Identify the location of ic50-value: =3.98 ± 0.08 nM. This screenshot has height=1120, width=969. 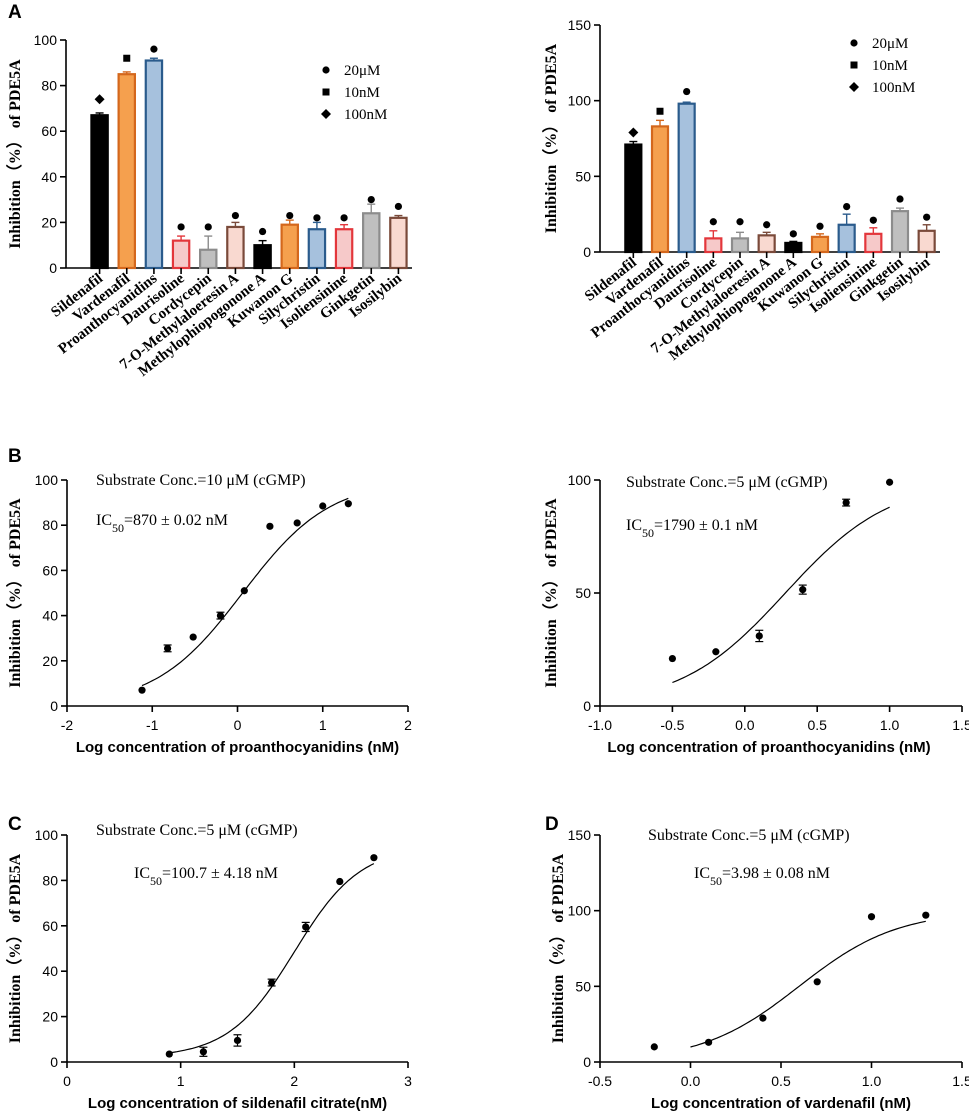
(776, 873).